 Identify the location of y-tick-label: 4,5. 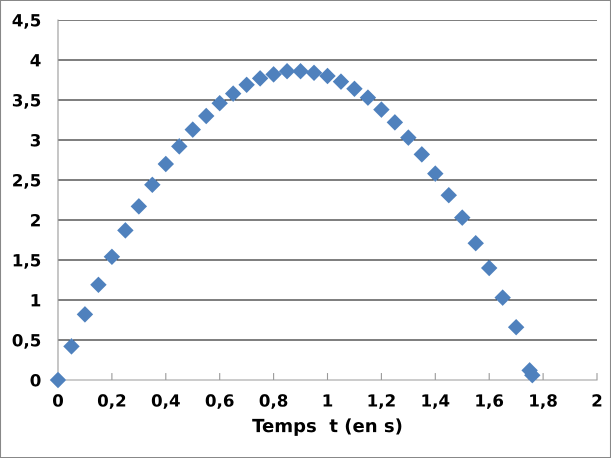
(26, 21).